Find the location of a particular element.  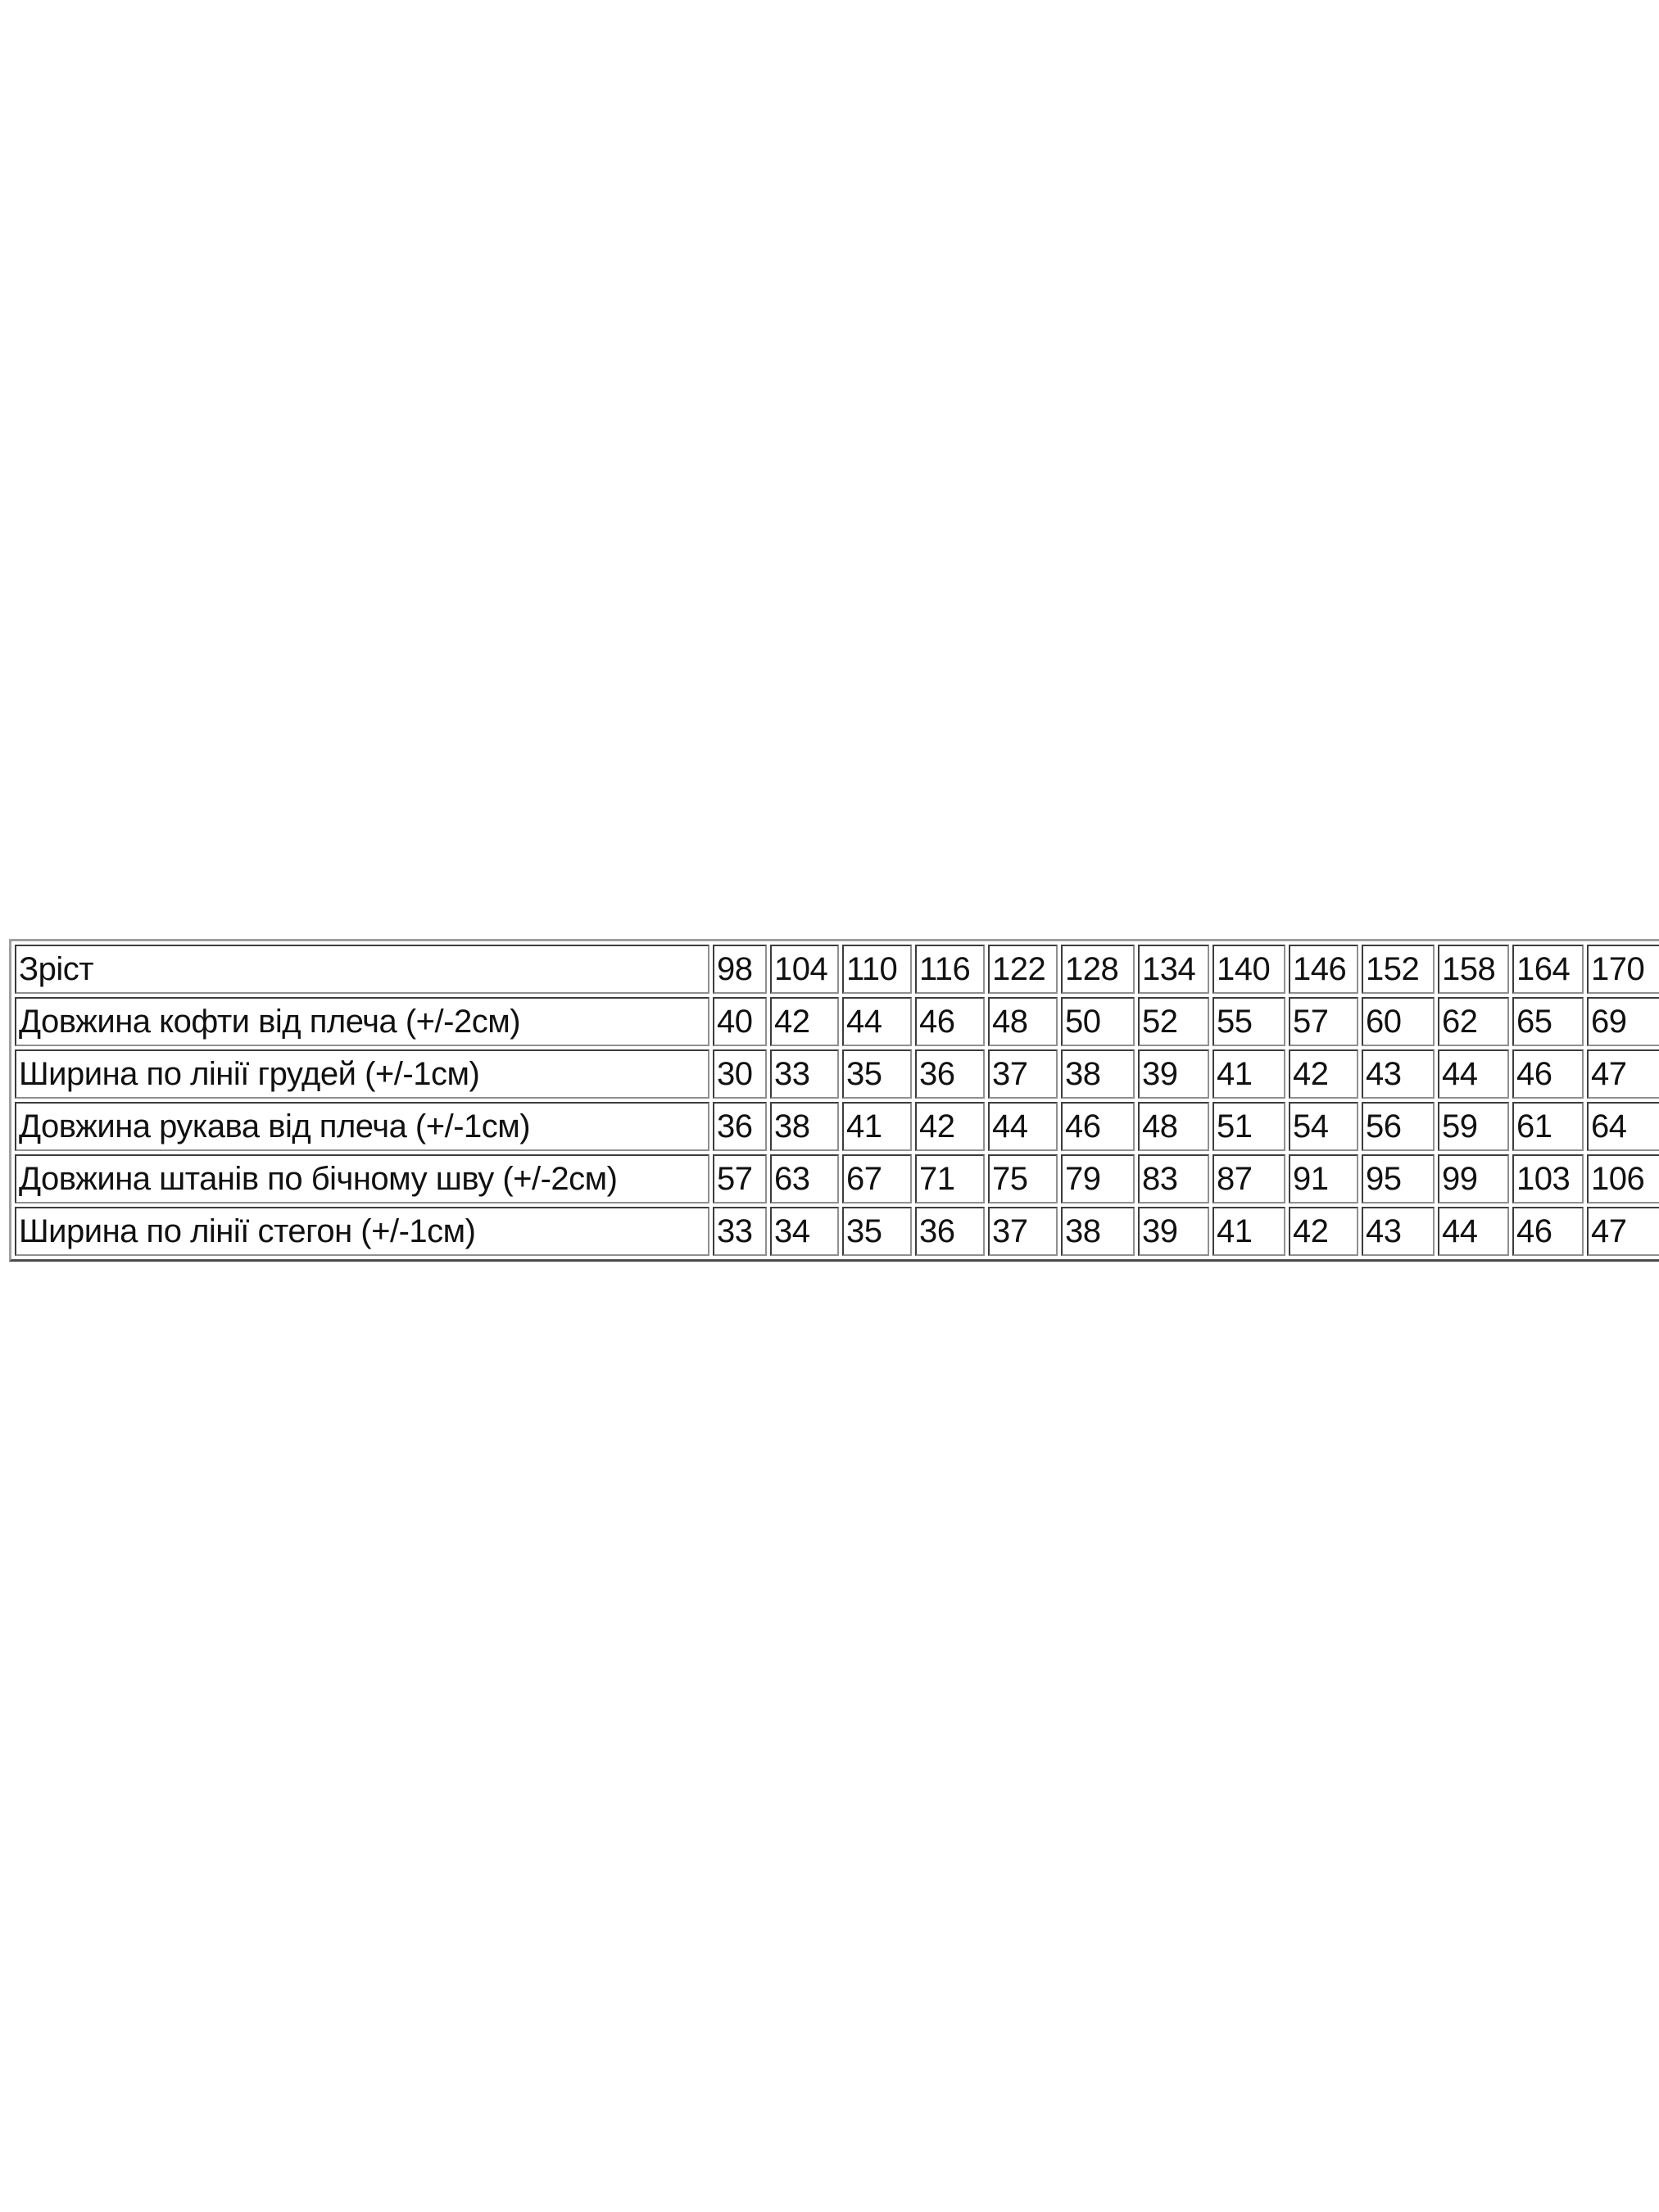

table-cell: 91 is located at coordinates (1323, 1178).